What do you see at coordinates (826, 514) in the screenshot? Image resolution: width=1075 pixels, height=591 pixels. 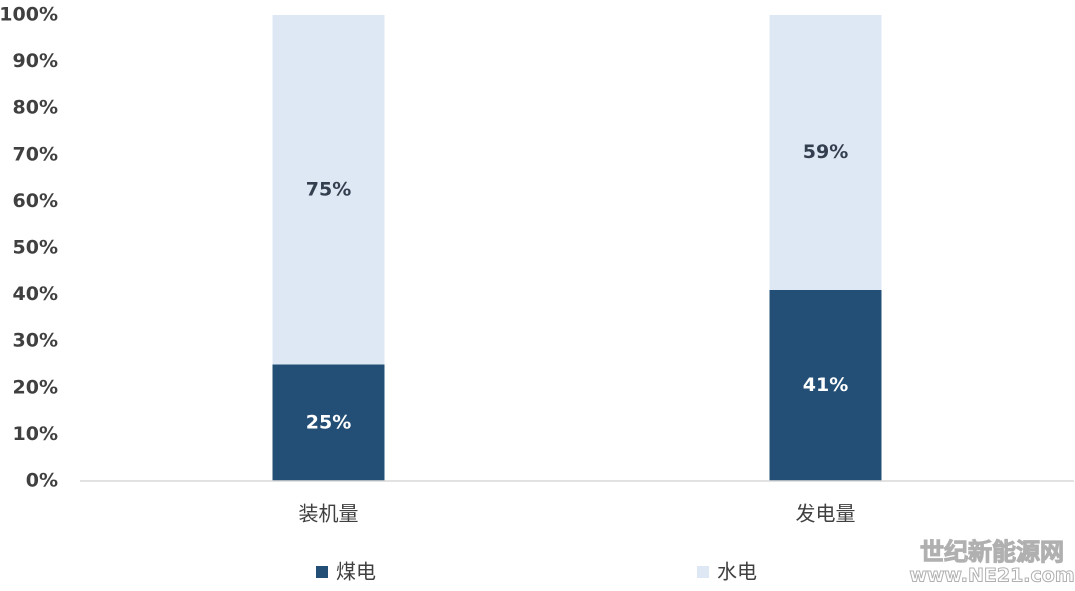 I see `x-tick-label: 发电量` at bounding box center [826, 514].